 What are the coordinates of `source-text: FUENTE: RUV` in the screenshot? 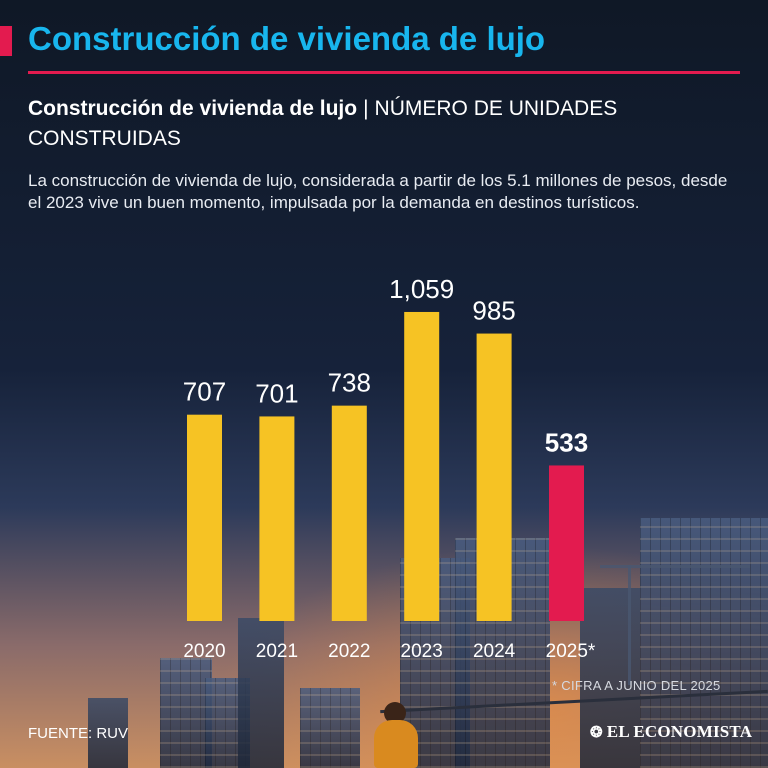 It's located at (78, 733).